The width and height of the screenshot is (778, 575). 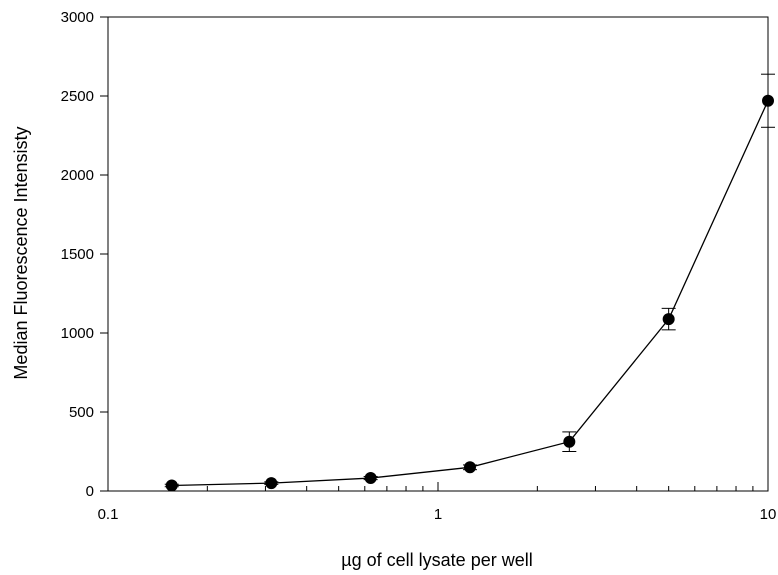 I want to click on y-tick-label: 2500, so click(x=77, y=96).